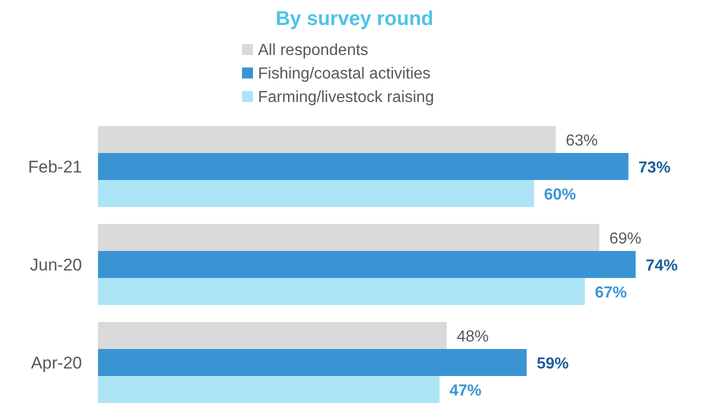 This screenshot has width=709, height=403. What do you see at coordinates (560, 195) in the screenshot?
I see `data-label: 60%` at bounding box center [560, 195].